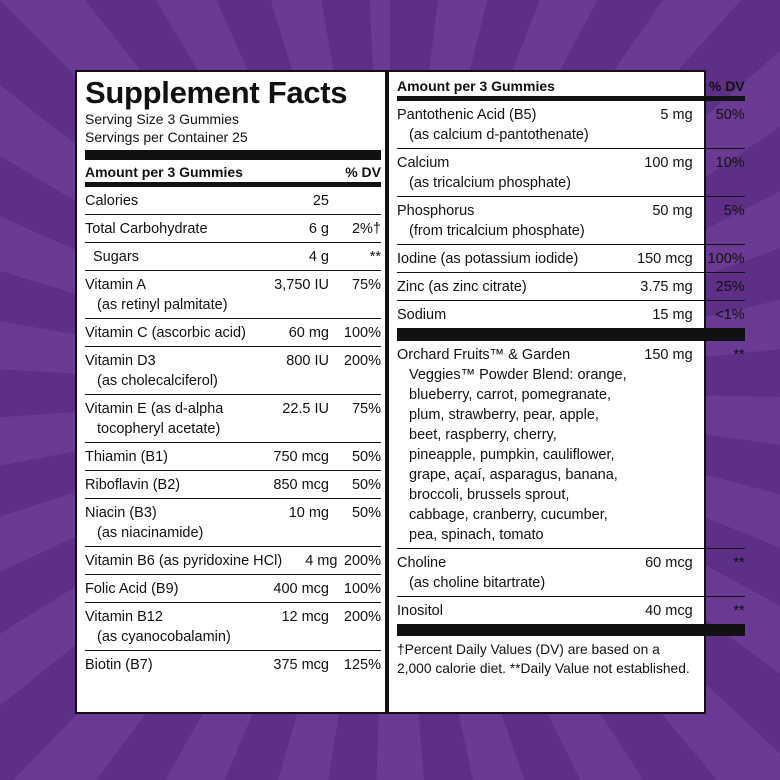 The width and height of the screenshot is (780, 780). What do you see at coordinates (124, 617) in the screenshot?
I see `name-line: Vitamin B12` at bounding box center [124, 617].